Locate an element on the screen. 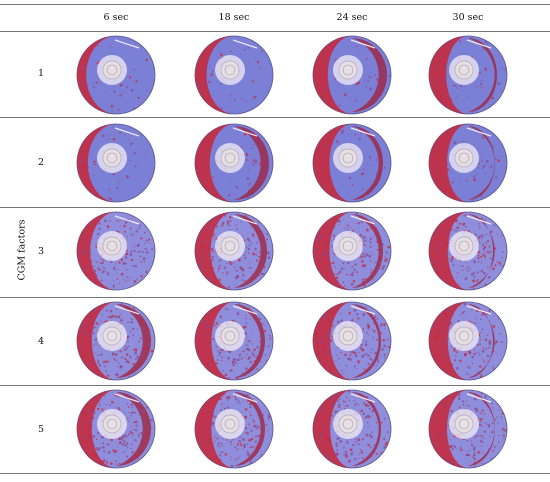 The image size is (550, 482). column-header-24-sec: 24 sec is located at coordinates (352, 17).